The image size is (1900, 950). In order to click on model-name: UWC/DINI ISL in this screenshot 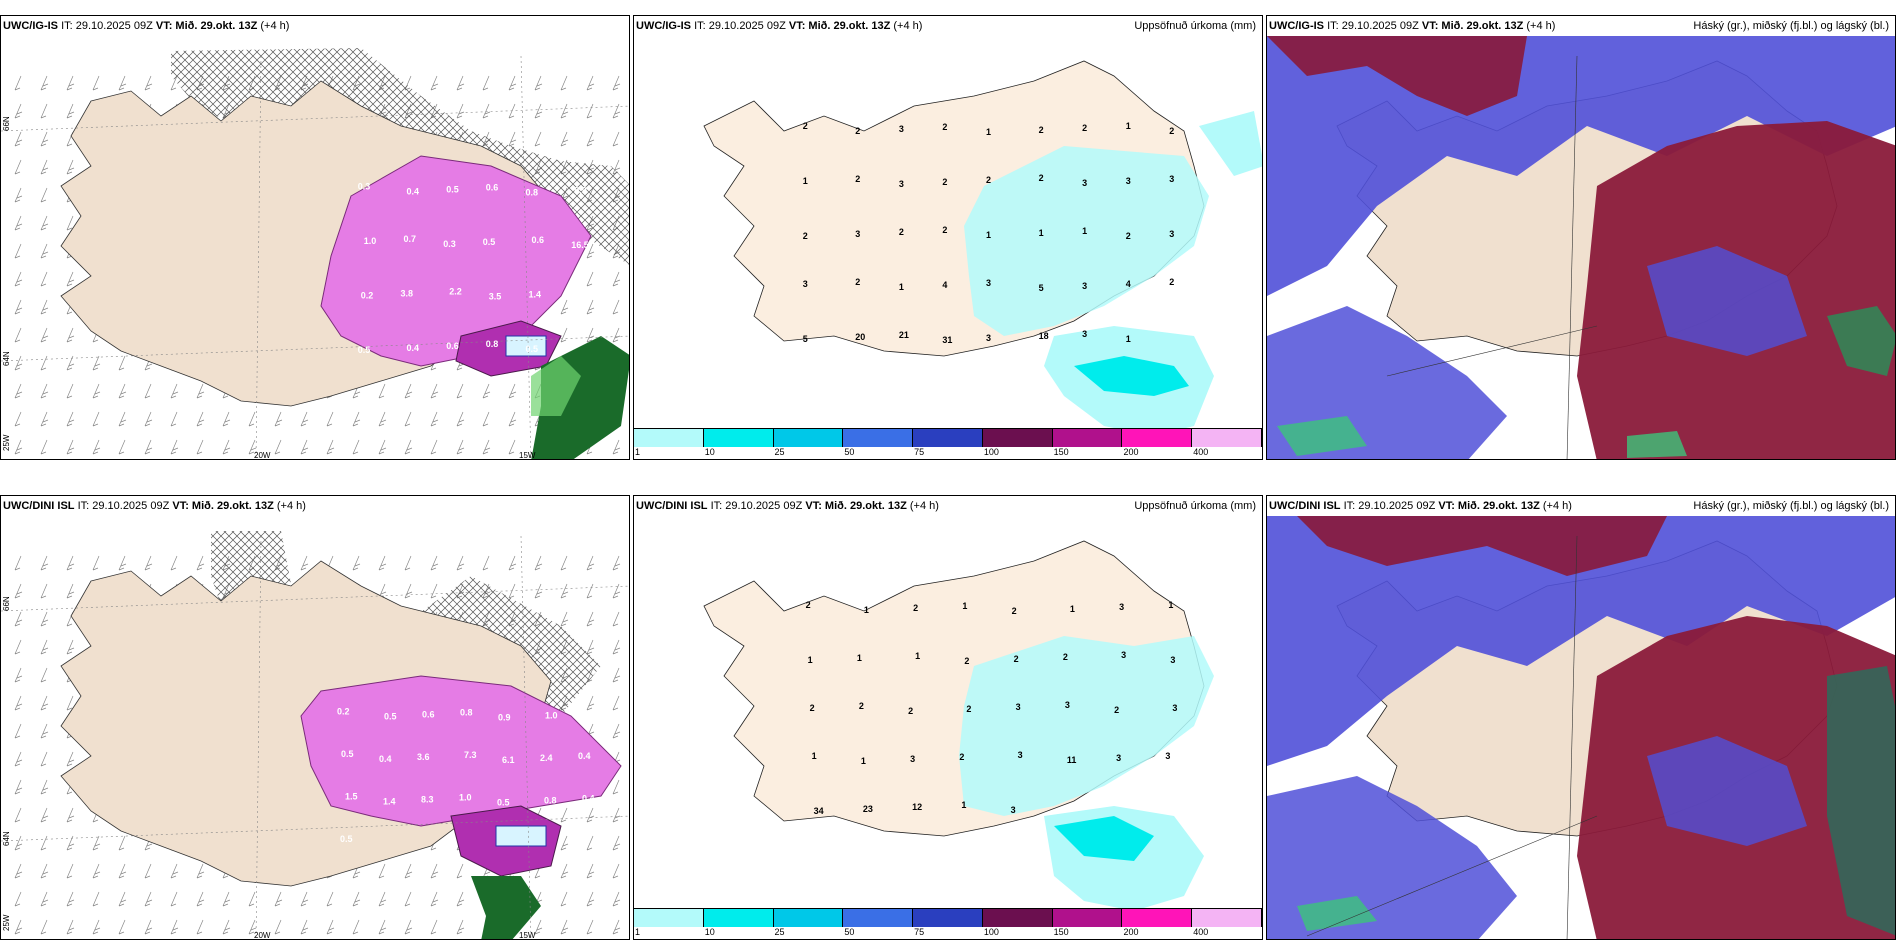, I will do `click(39, 506)`.